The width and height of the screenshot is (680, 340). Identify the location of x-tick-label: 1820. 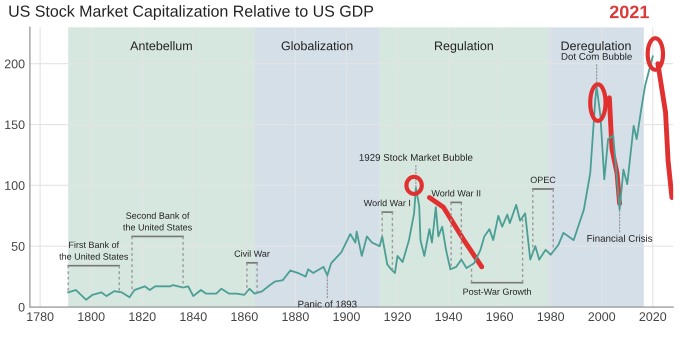
(142, 317).